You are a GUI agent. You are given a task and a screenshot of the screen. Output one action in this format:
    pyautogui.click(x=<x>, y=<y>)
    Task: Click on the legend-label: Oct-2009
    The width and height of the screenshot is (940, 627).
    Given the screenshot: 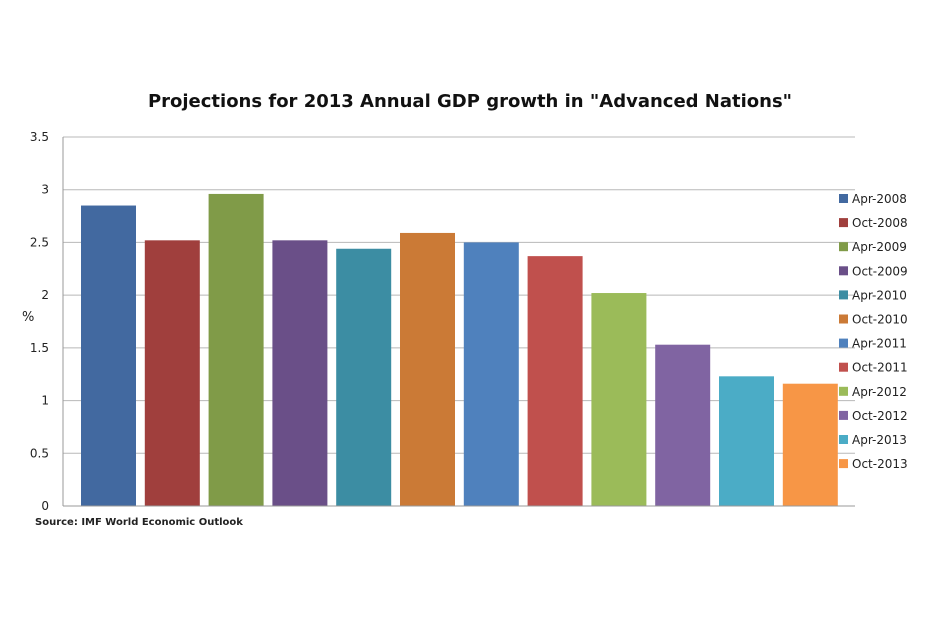 What is the action you would take?
    pyautogui.click(x=880, y=271)
    